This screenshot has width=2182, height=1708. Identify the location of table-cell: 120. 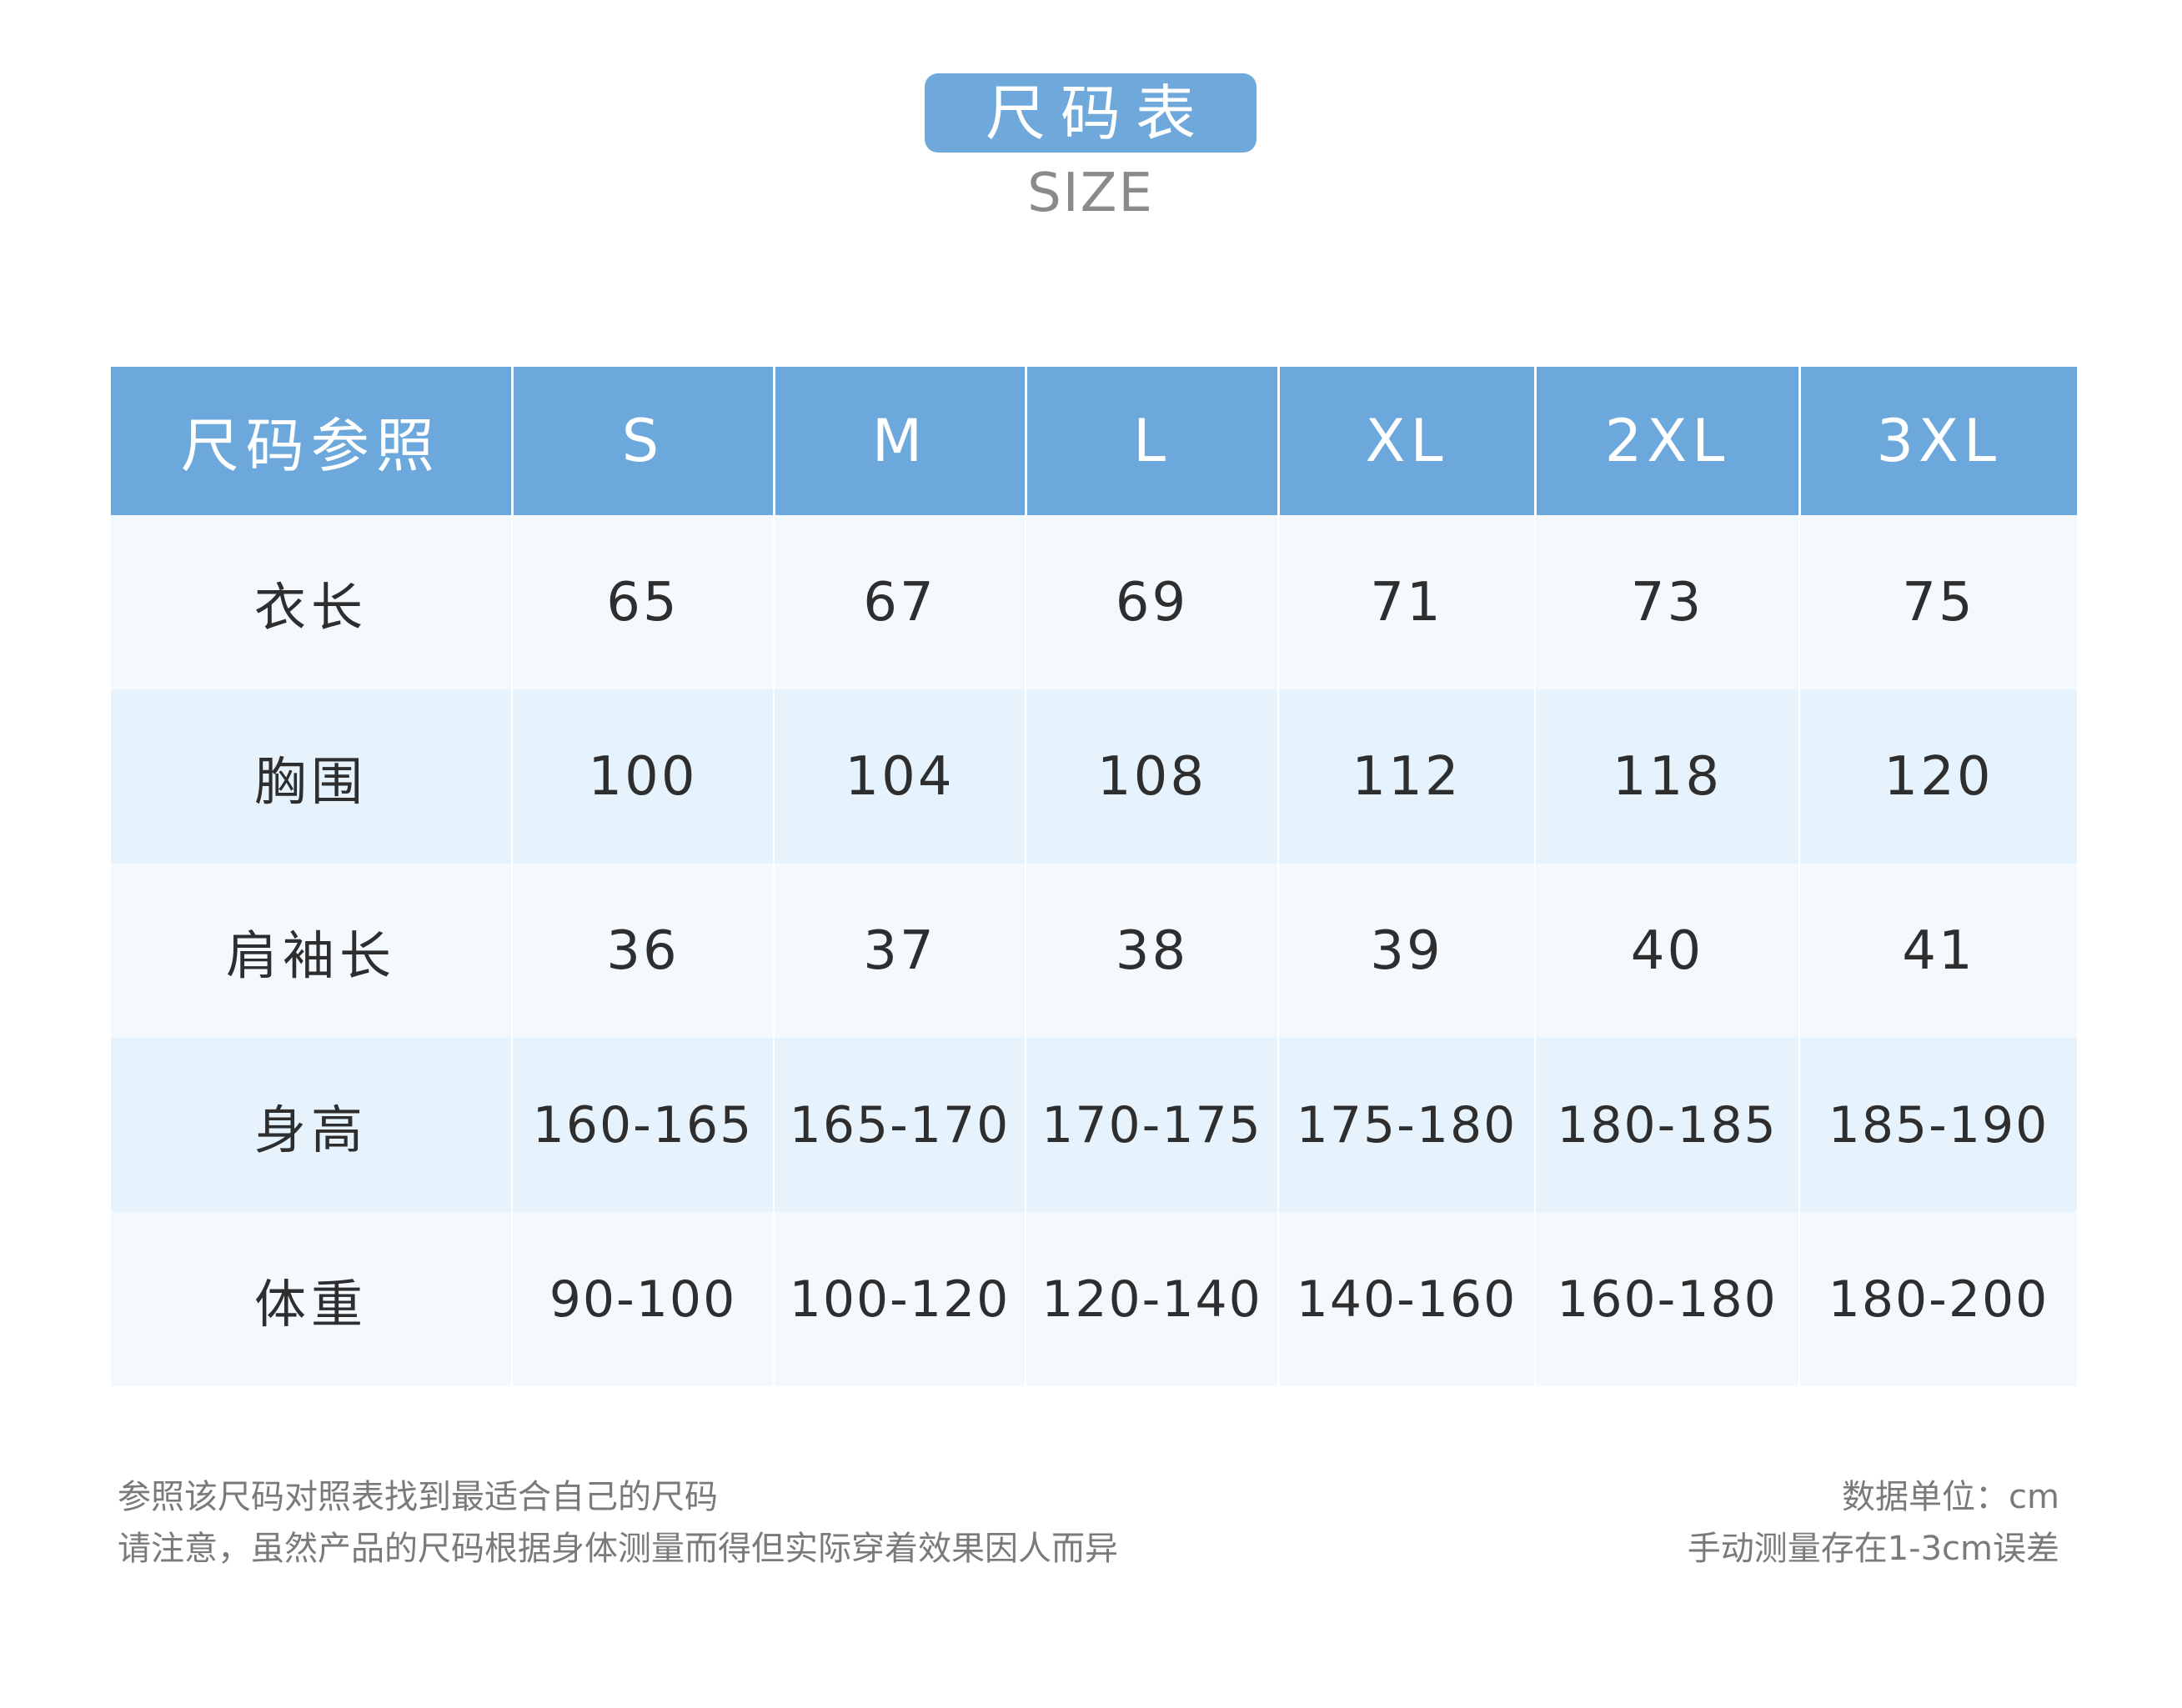
(1937, 777).